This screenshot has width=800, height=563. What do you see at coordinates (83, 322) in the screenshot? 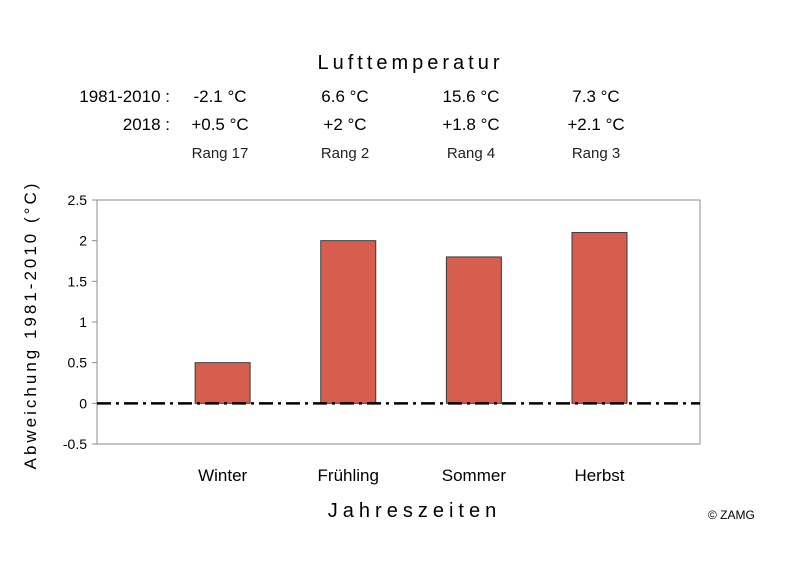
I see `y-tick-label: 1` at bounding box center [83, 322].